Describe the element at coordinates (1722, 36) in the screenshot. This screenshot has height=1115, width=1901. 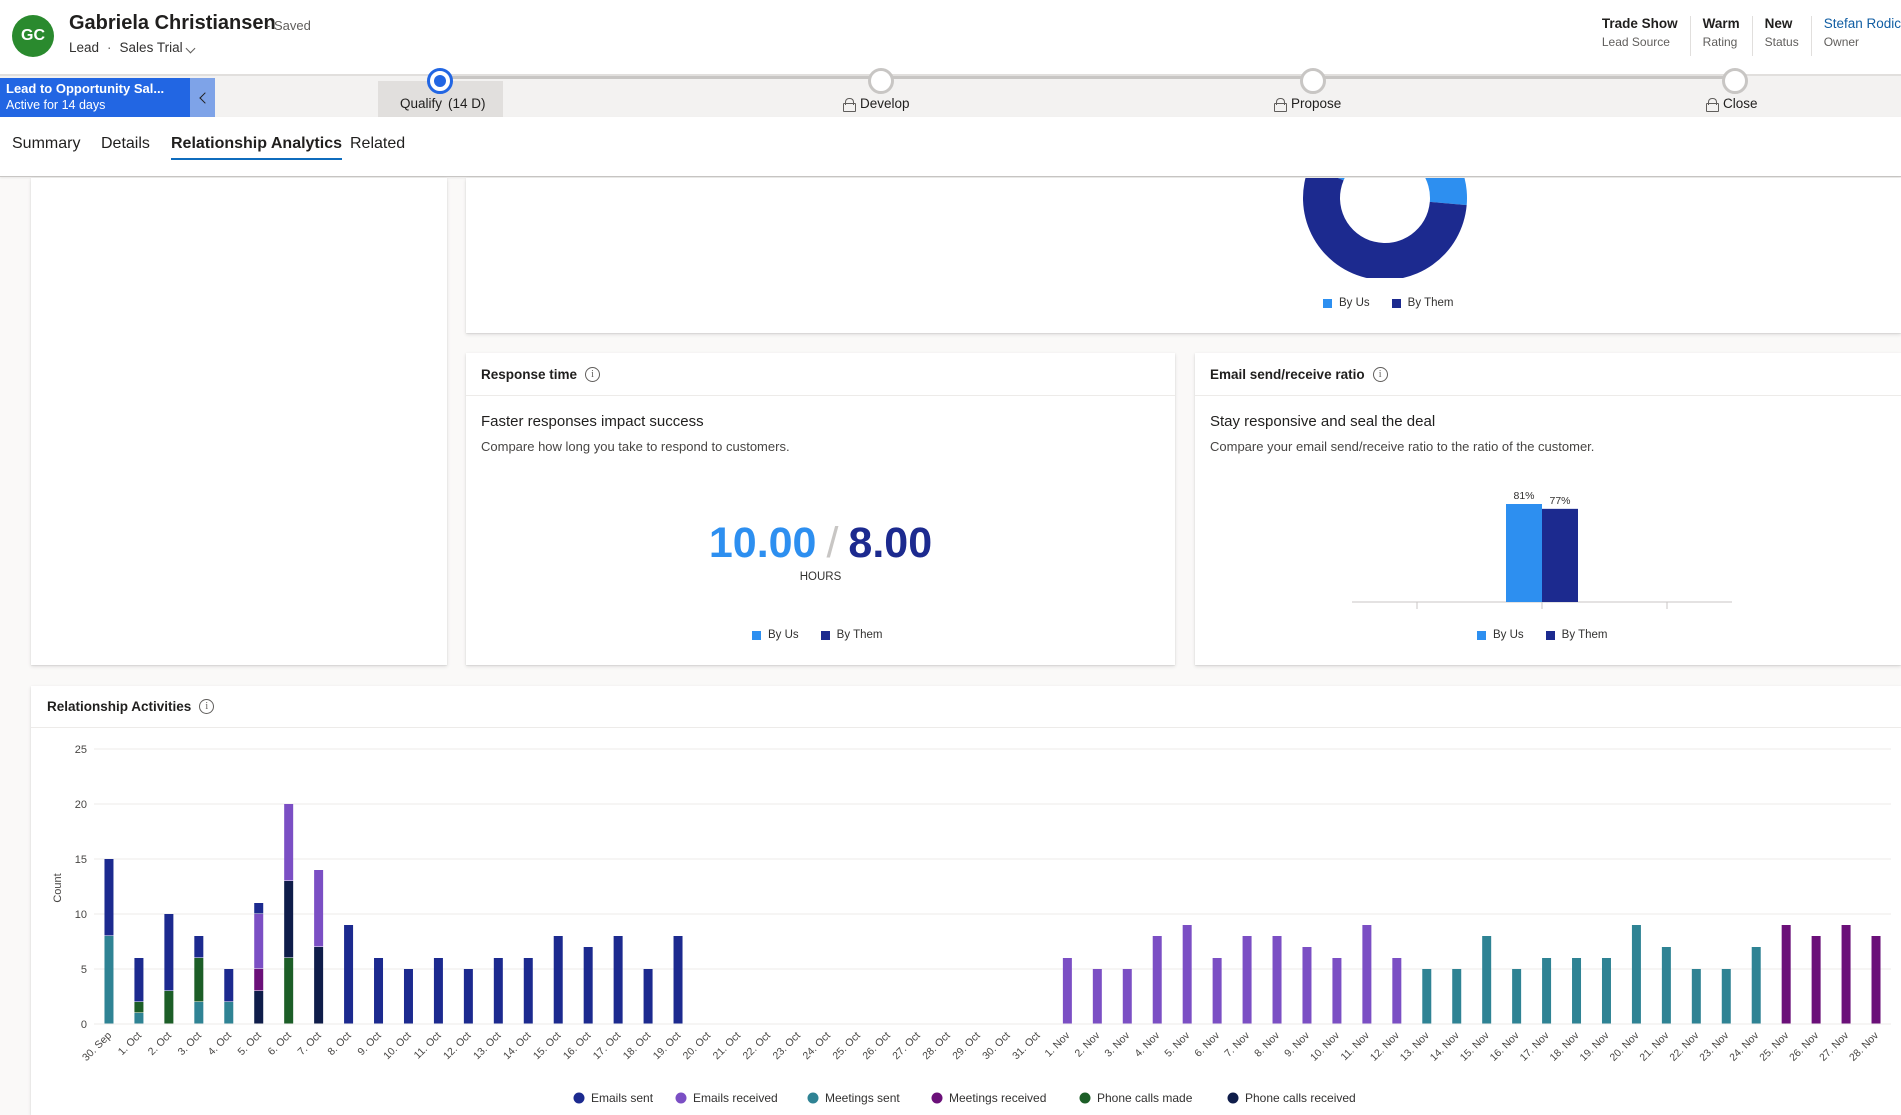
I see `header-field-rating: Warm Rating` at that location.